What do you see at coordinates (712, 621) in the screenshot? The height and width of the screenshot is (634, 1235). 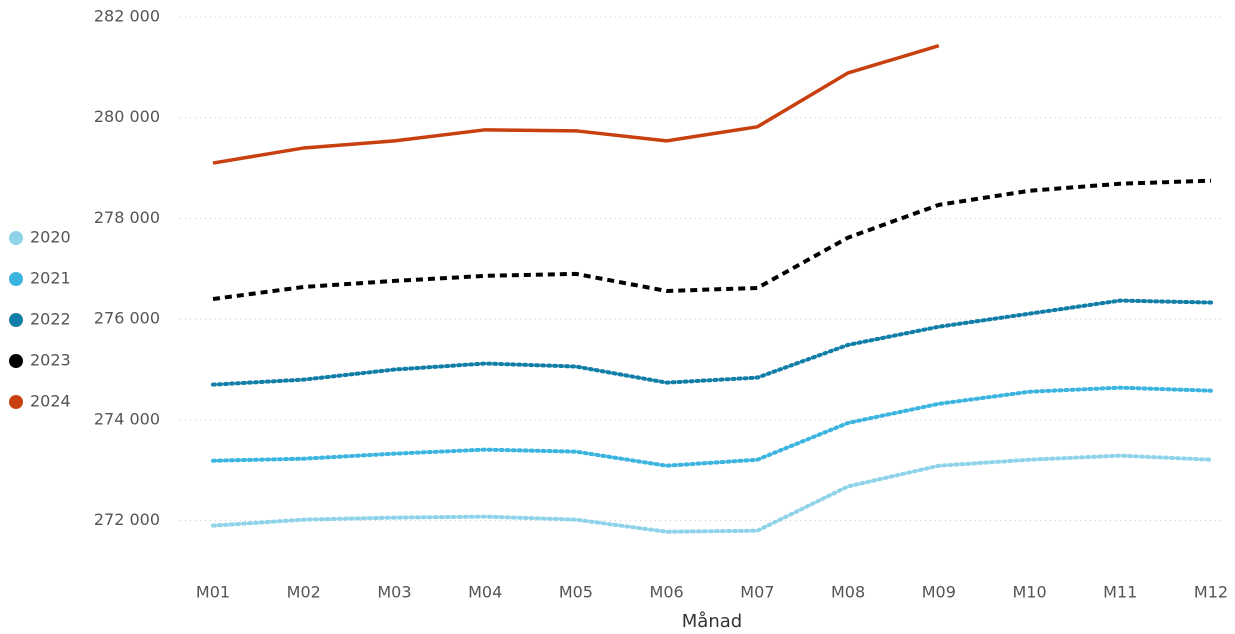 I see `x-axis-title: Månad` at bounding box center [712, 621].